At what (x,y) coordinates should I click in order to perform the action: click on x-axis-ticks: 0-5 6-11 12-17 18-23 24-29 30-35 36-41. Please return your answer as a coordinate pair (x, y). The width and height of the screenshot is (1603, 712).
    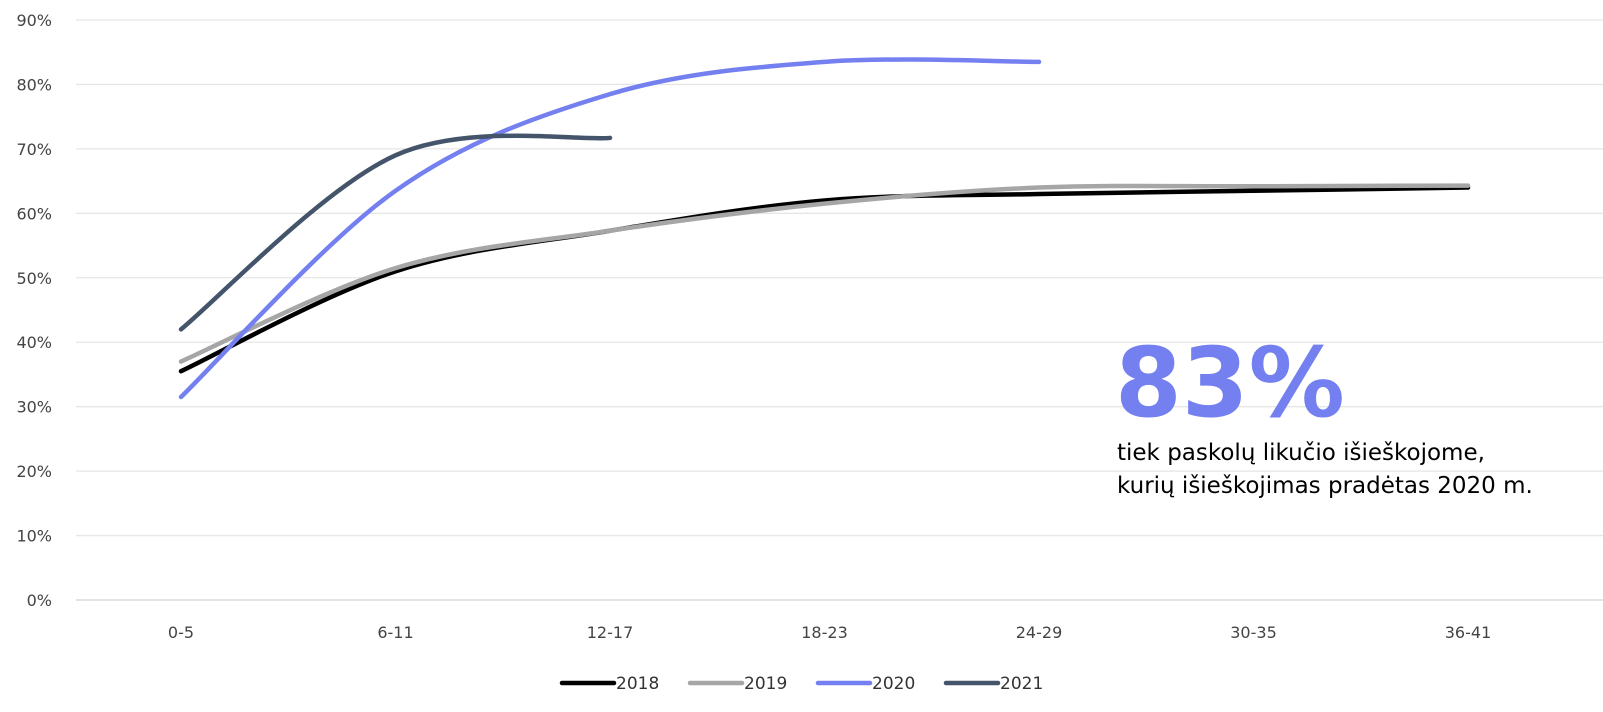
    Looking at the image, I should click on (829, 632).